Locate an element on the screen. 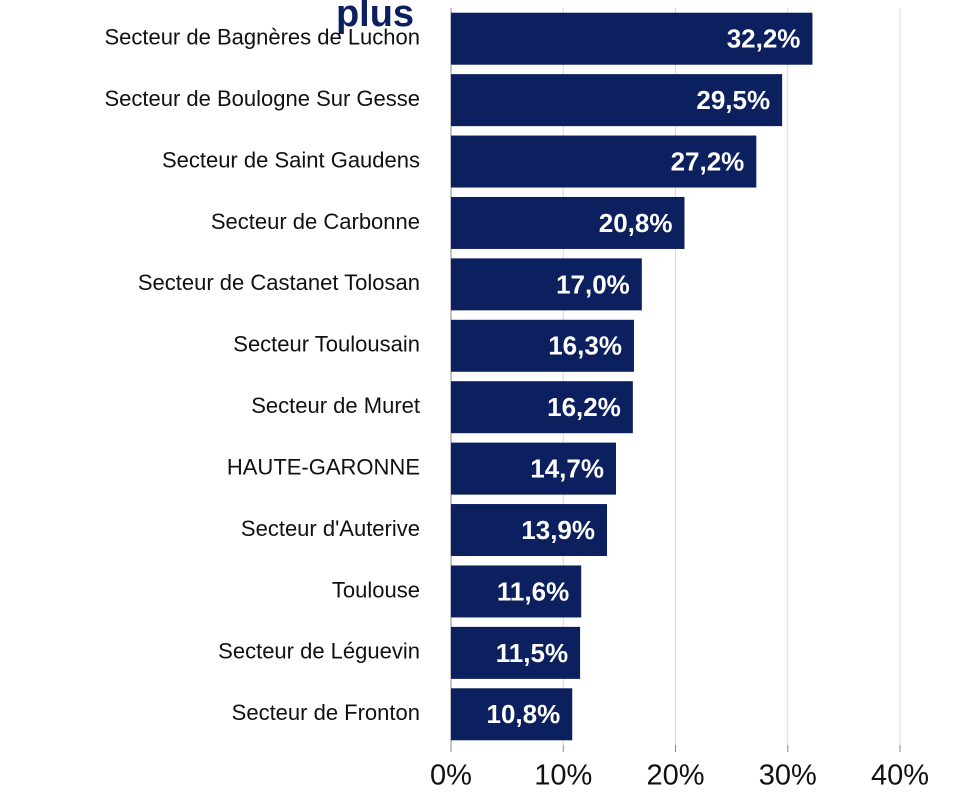  value-label: 27,2% is located at coordinates (708, 161).